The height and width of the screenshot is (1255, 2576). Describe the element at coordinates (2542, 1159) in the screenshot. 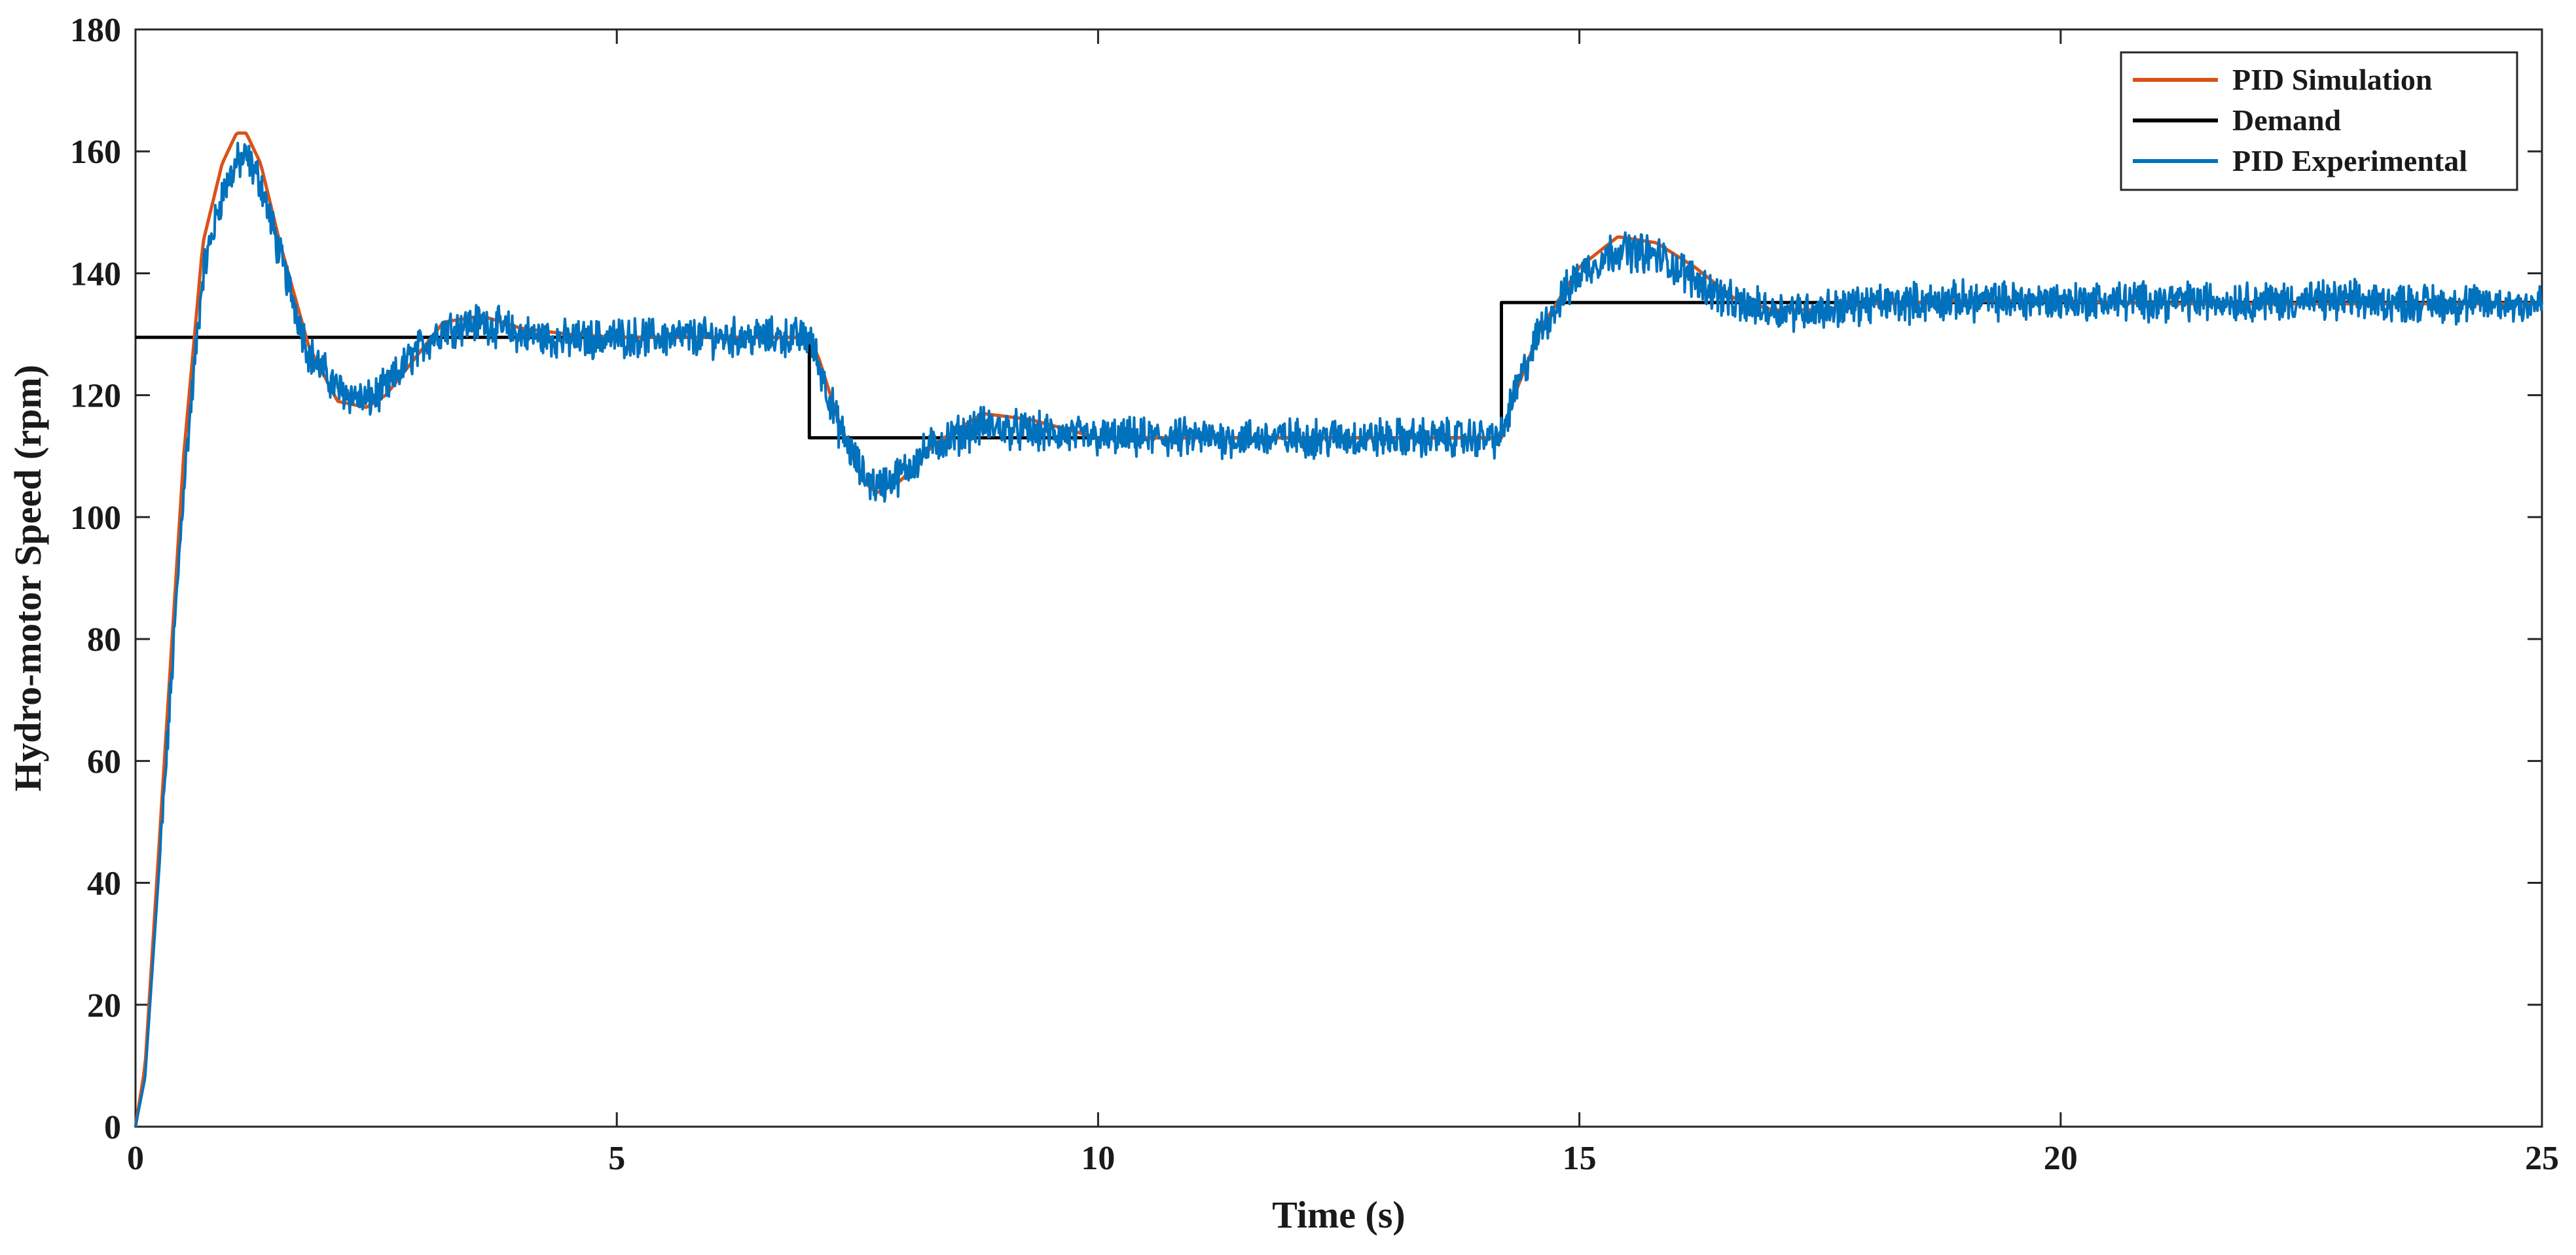

I see `x-tick-label: 25` at that location.